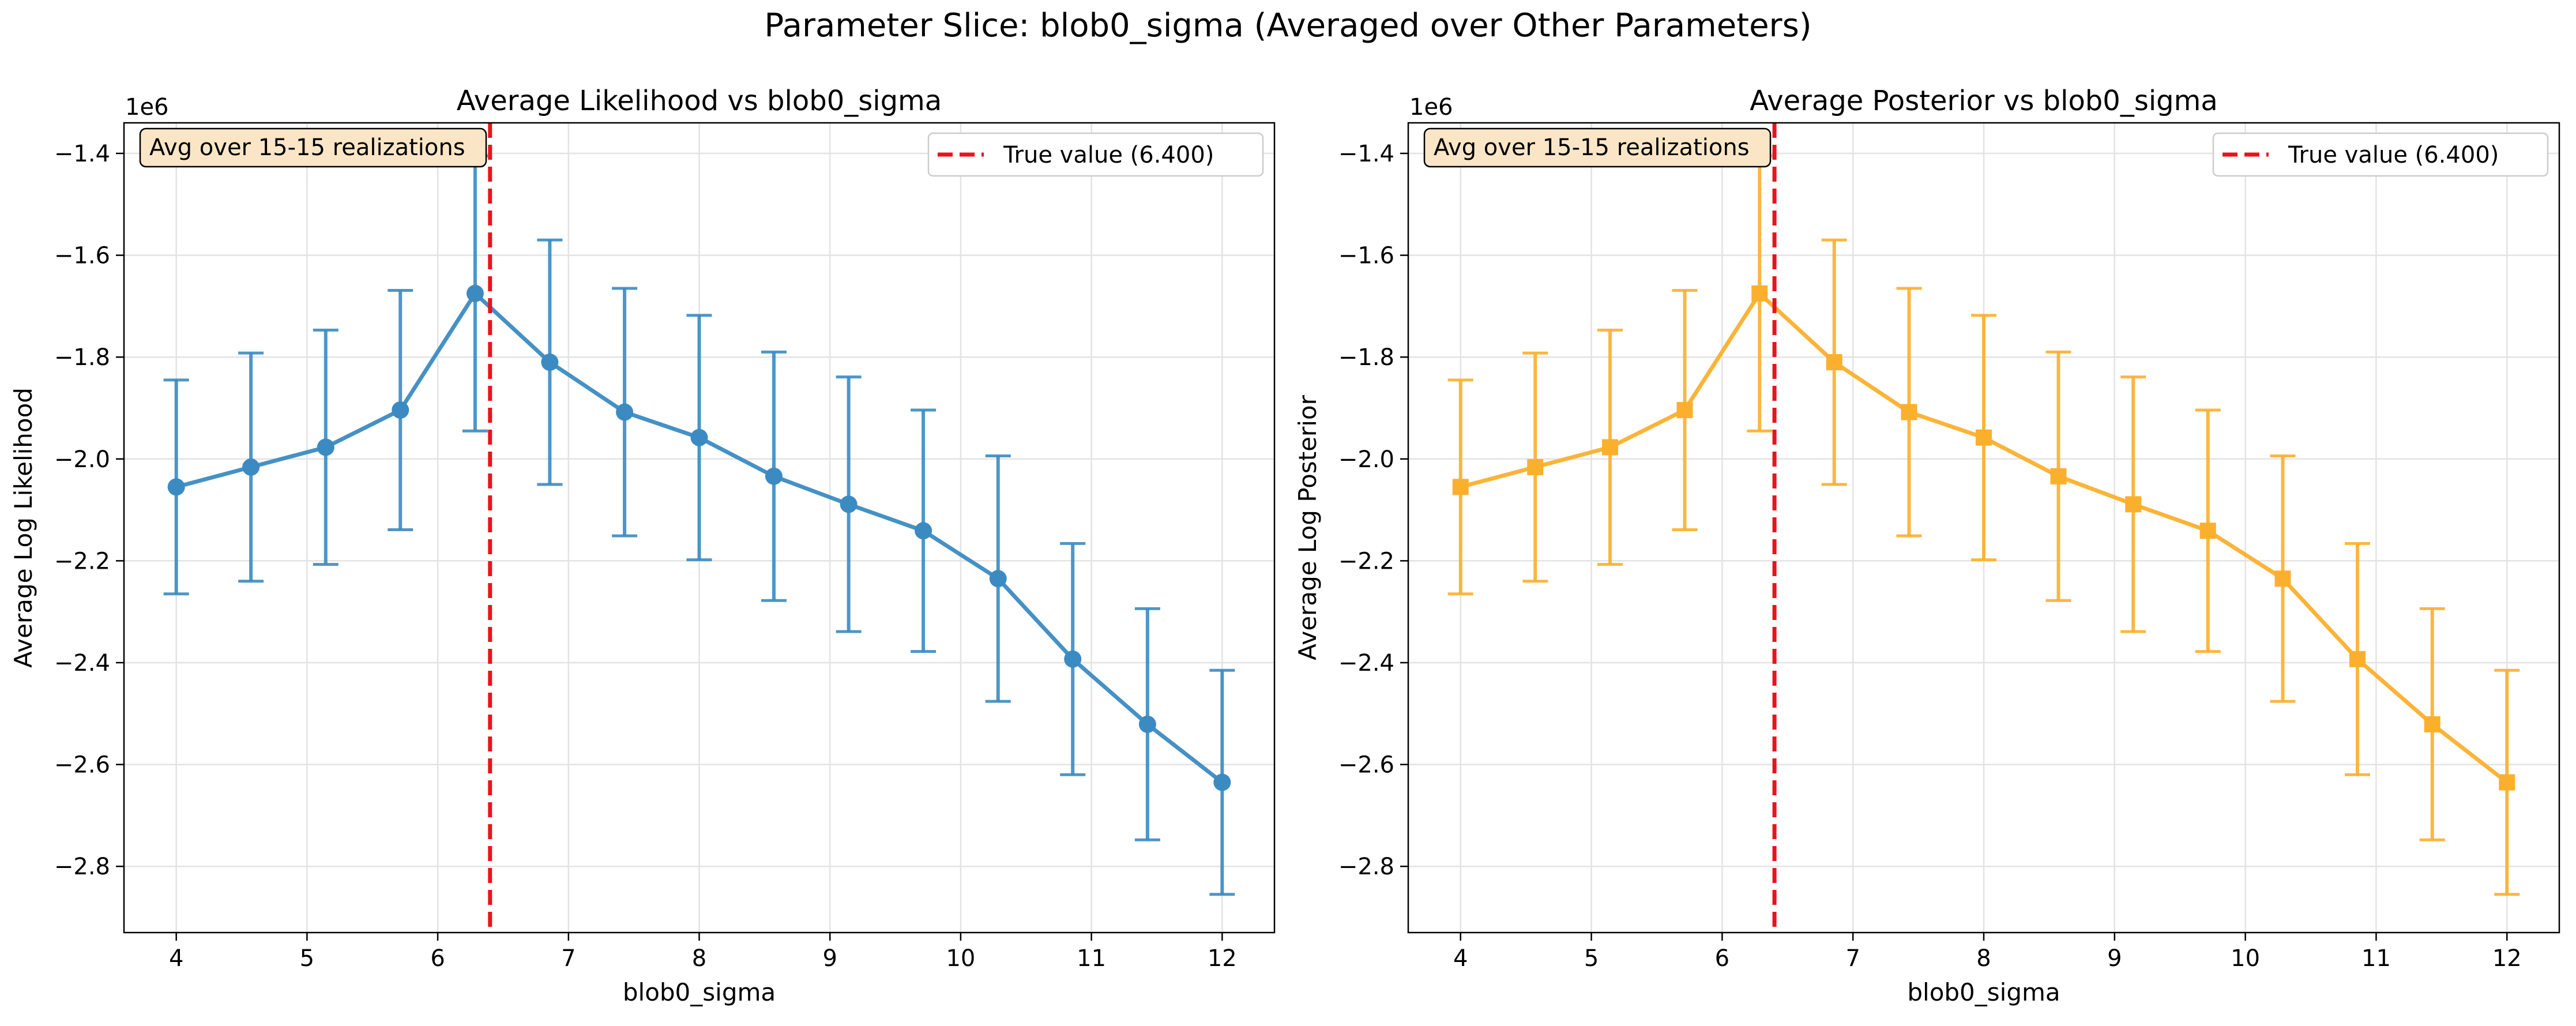 The width and height of the screenshot is (2576, 1026). I want to click on y-axis-label: Average Log Likelihood, so click(23, 528).